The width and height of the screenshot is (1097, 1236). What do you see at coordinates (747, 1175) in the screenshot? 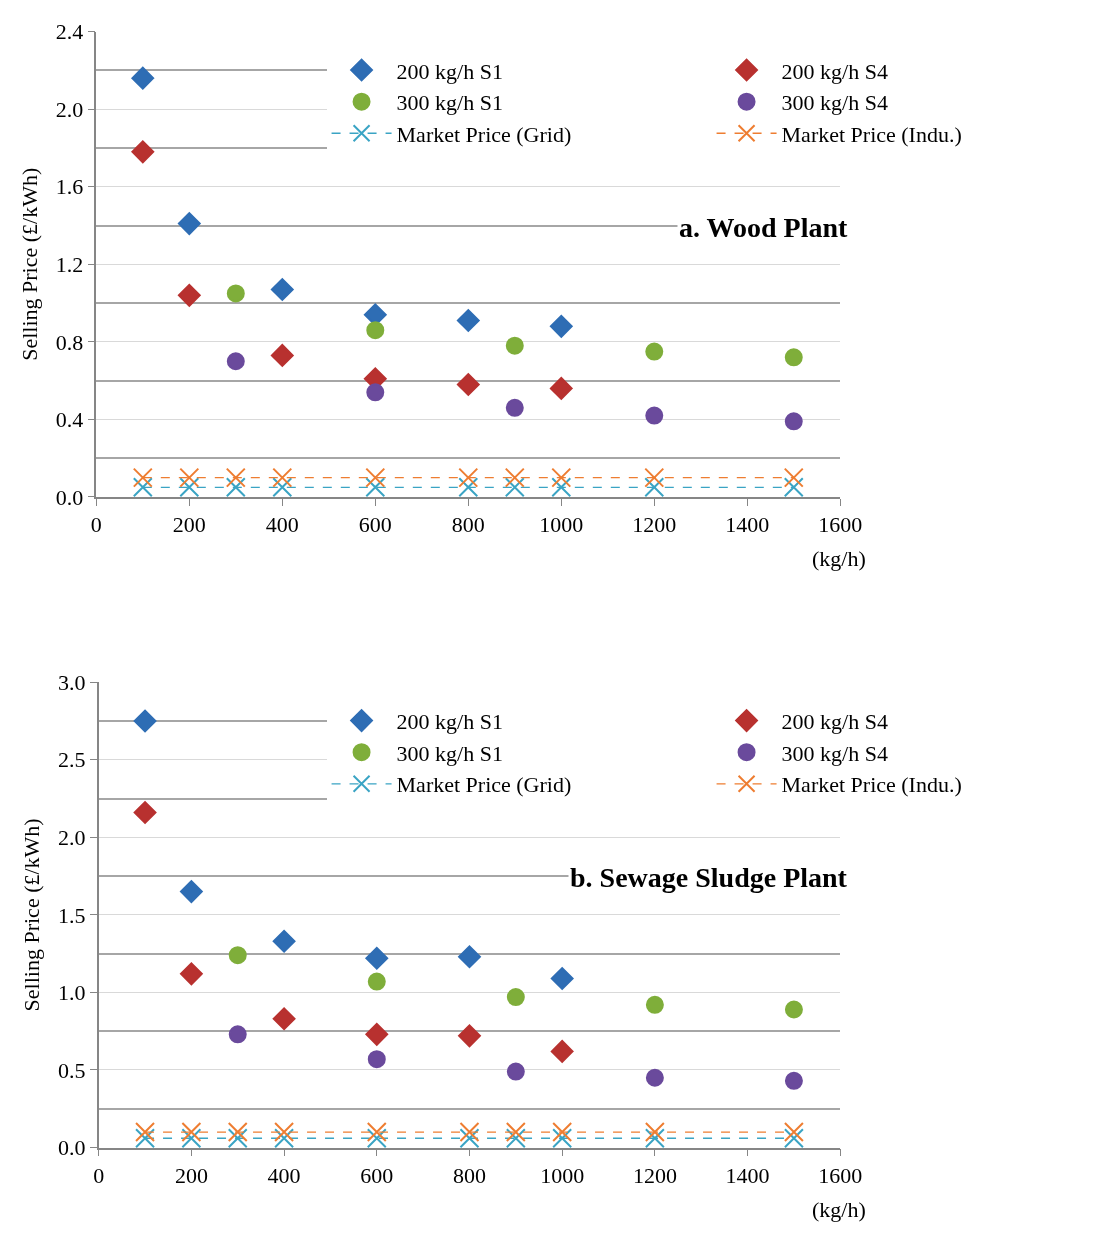
I see `x-tick-label: 1400` at bounding box center [747, 1175].